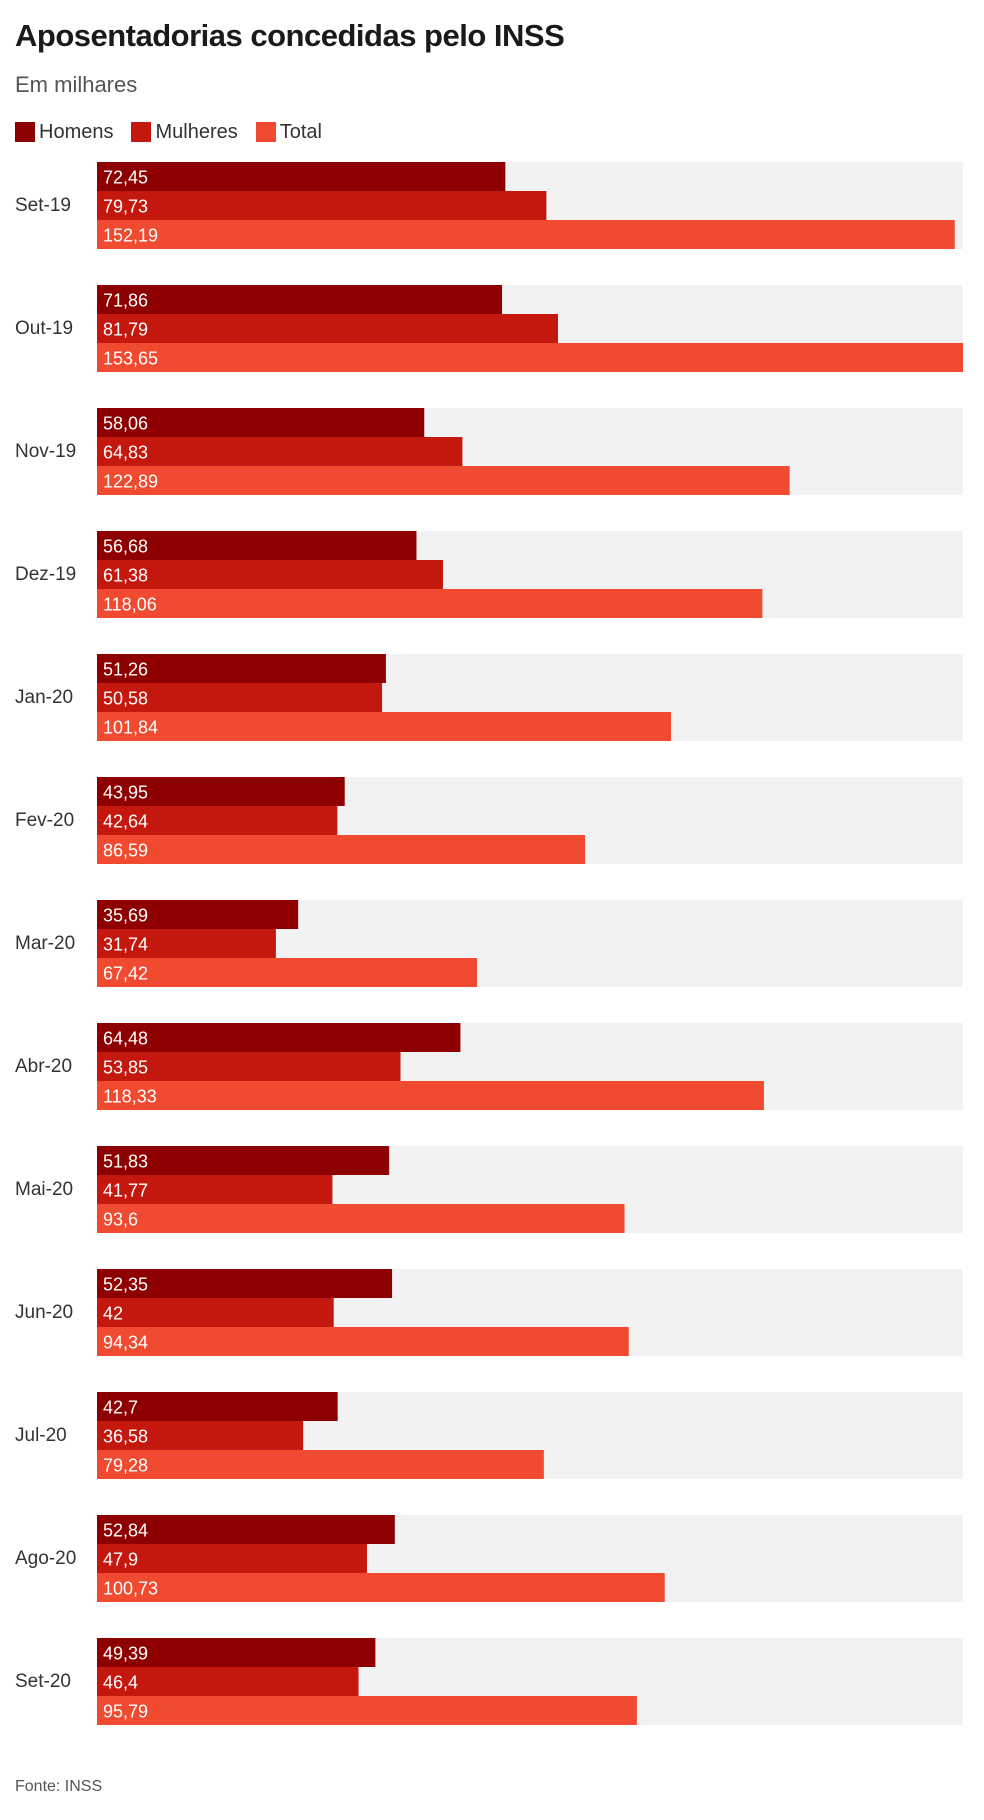  I want to click on value-label-mulheres-mar-20: 31,74, so click(125, 945).